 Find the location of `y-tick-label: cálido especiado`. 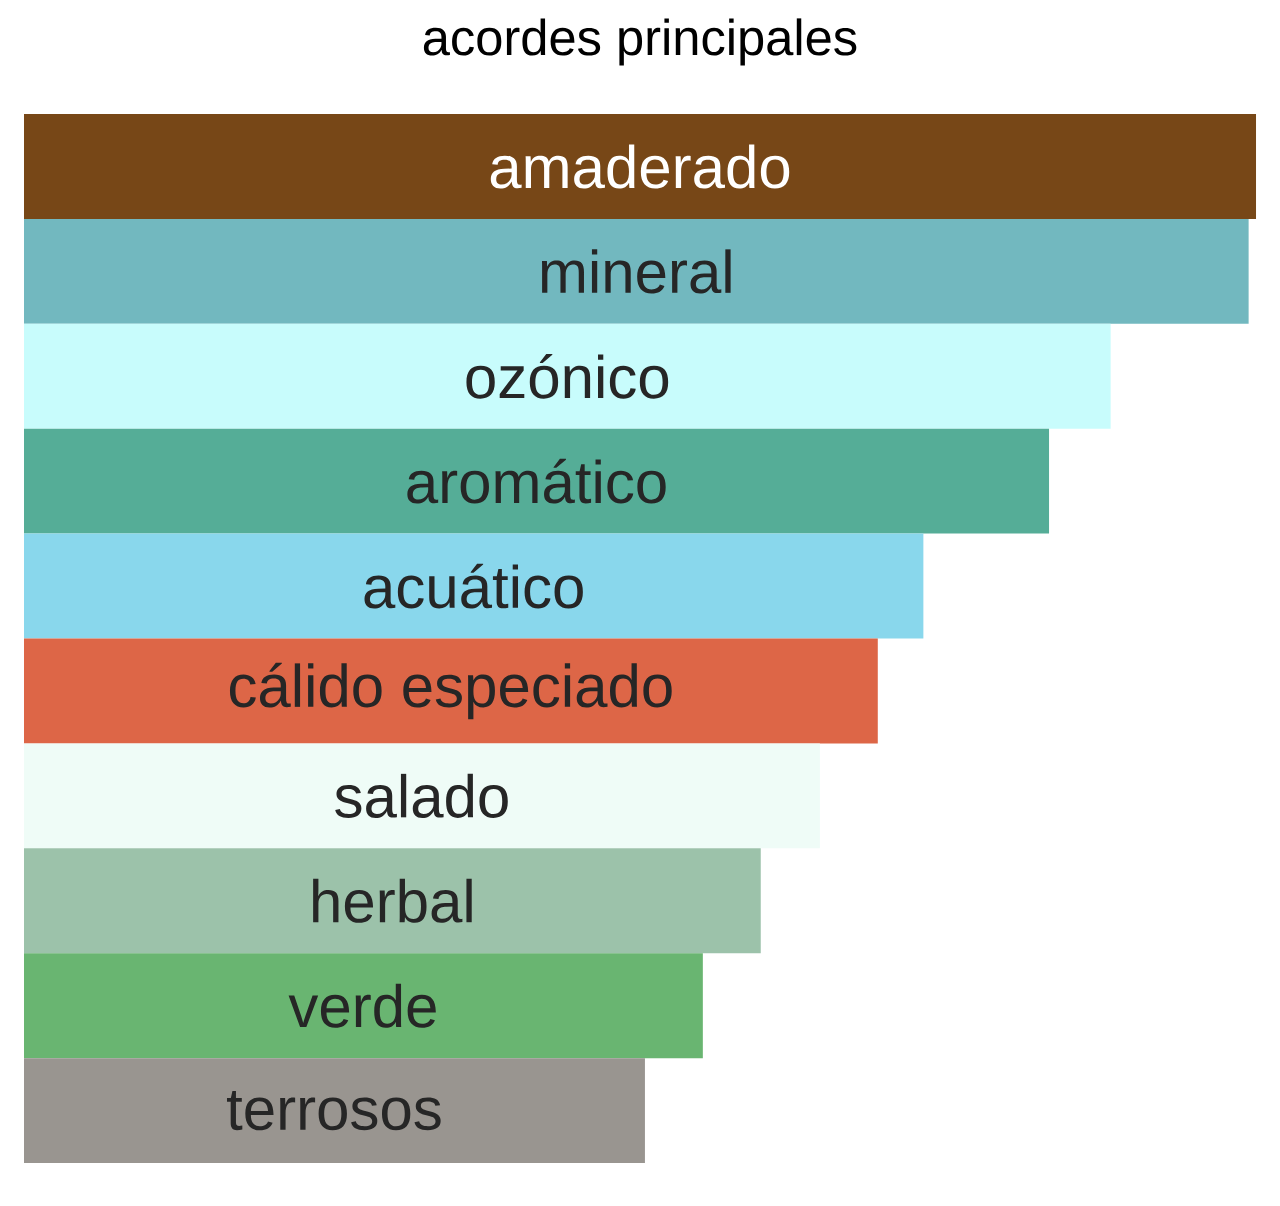

y-tick-label: cálido especiado is located at coordinates (450, 691).